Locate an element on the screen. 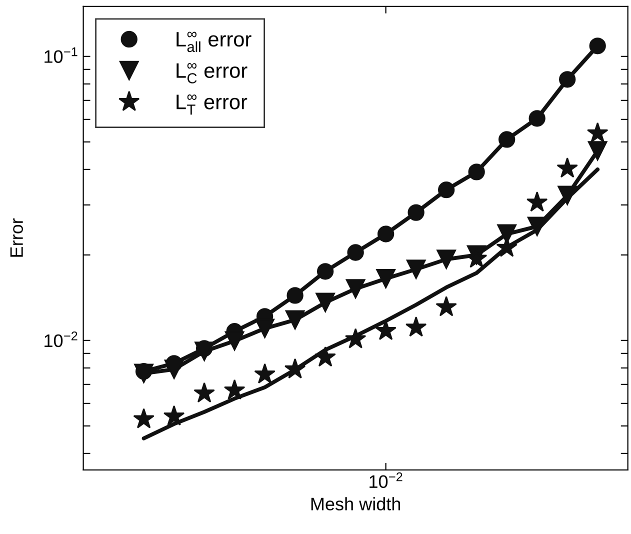 This screenshot has width=631, height=534. legend-label: L$^{∞}$$_{all}$ error is located at coordinates (214, 42).